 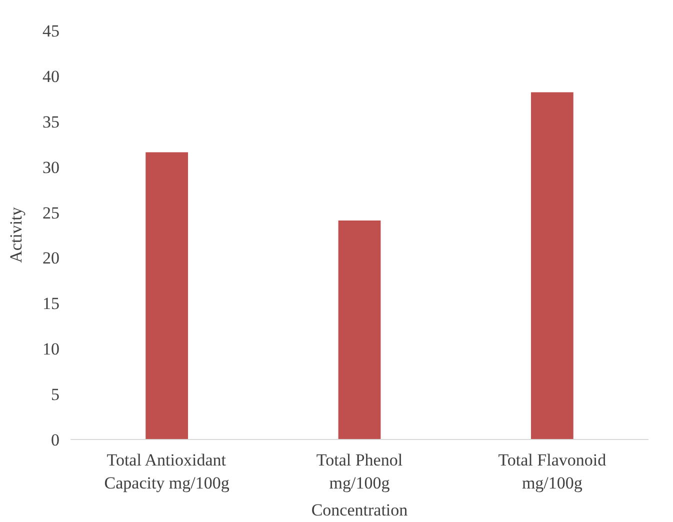 I want to click on y-axis-title: Activity, so click(x=16, y=234).